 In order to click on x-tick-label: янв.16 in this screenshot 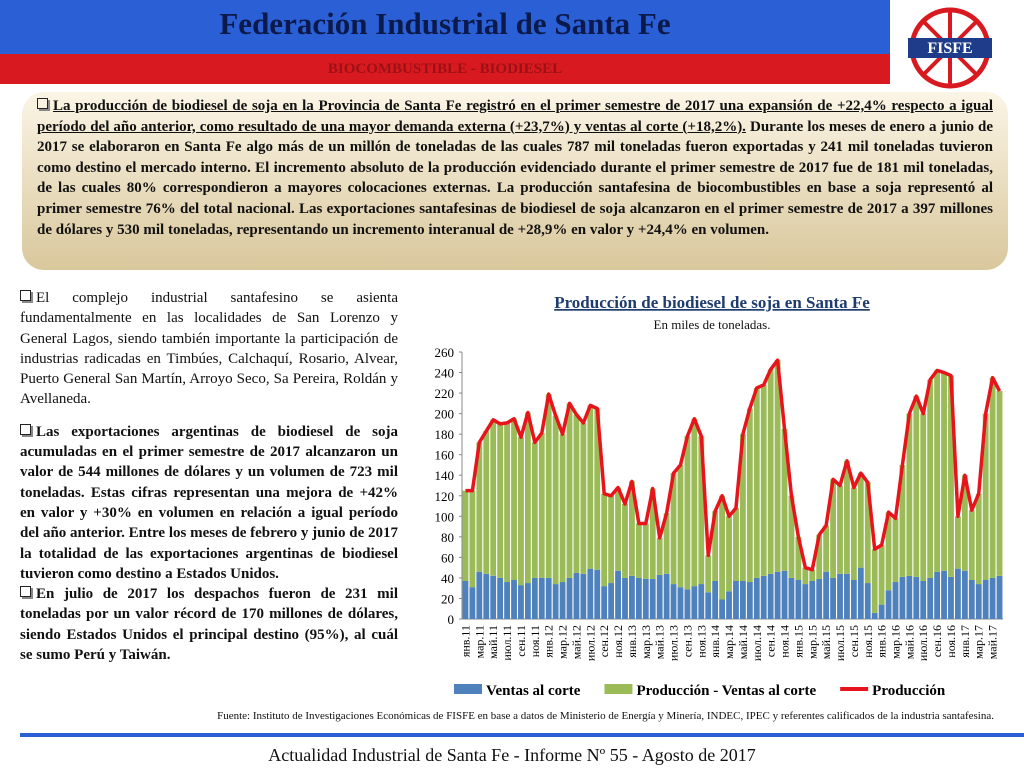, I will do `click(882, 641)`.